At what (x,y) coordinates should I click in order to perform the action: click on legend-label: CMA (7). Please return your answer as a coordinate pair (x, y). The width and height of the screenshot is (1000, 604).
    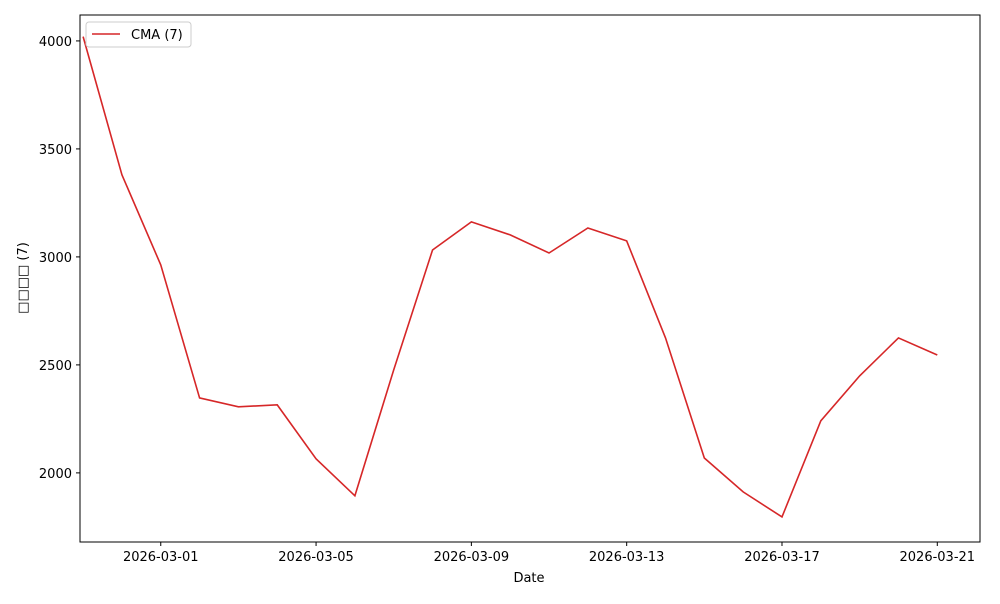
    Looking at the image, I should click on (157, 35).